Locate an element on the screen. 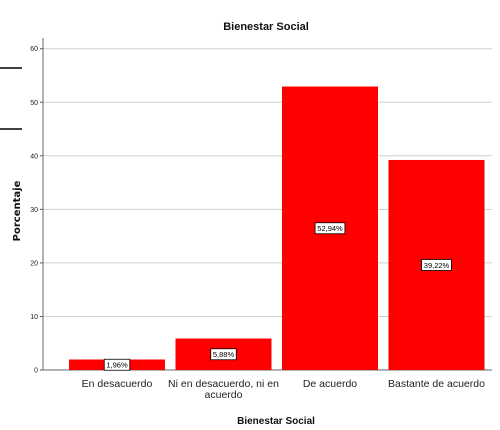 The image size is (500, 430). y-tick-label: 0 is located at coordinates (36, 371).